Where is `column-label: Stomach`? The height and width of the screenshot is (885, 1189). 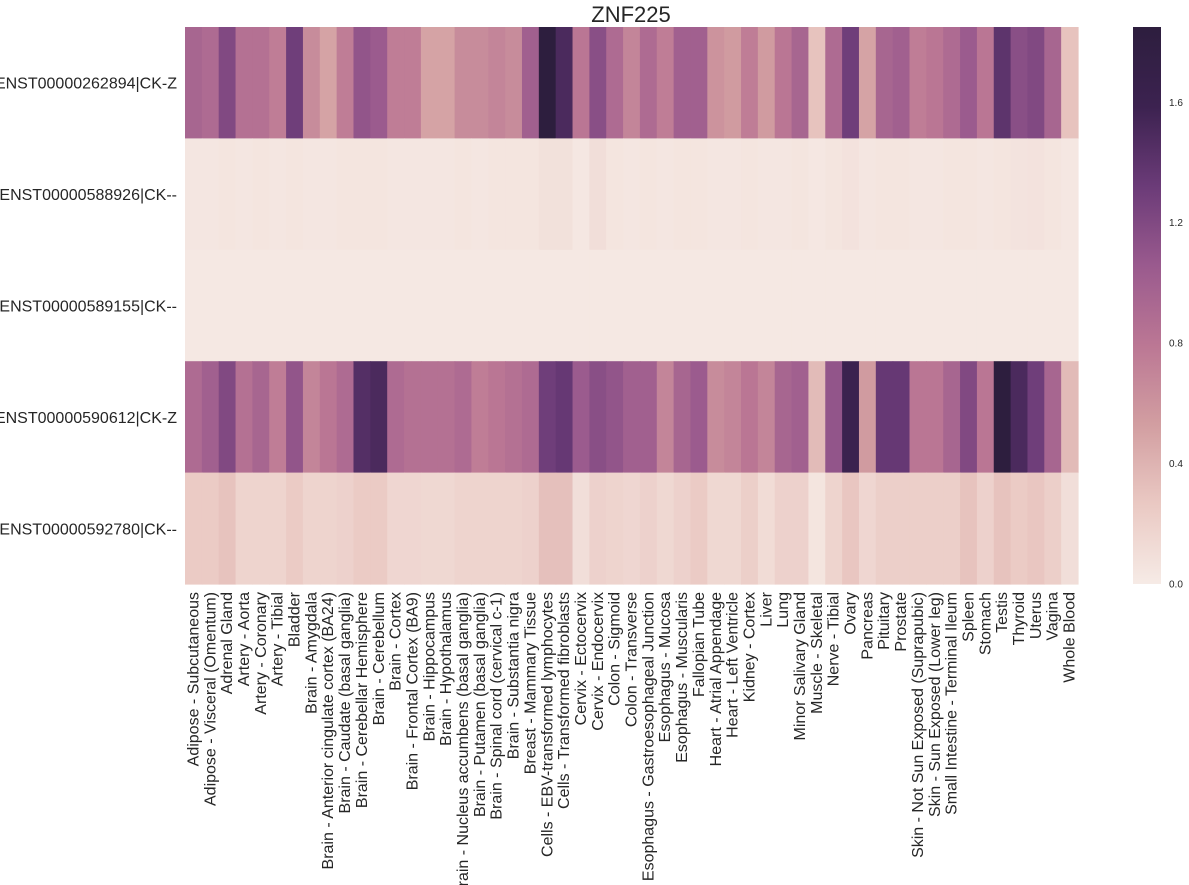 column-label: Stomach is located at coordinates (985, 623).